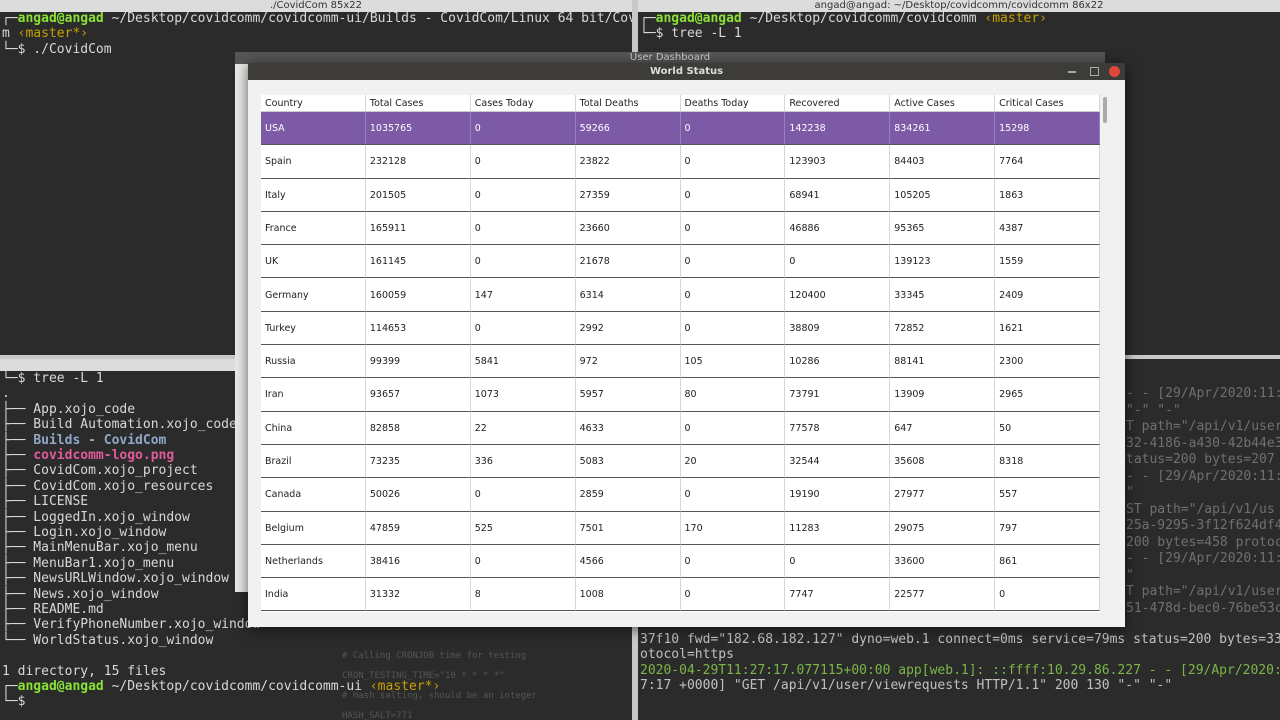 Image resolution: width=1280 pixels, height=720 pixels. I want to click on table-cell: 123903, so click(838, 162).